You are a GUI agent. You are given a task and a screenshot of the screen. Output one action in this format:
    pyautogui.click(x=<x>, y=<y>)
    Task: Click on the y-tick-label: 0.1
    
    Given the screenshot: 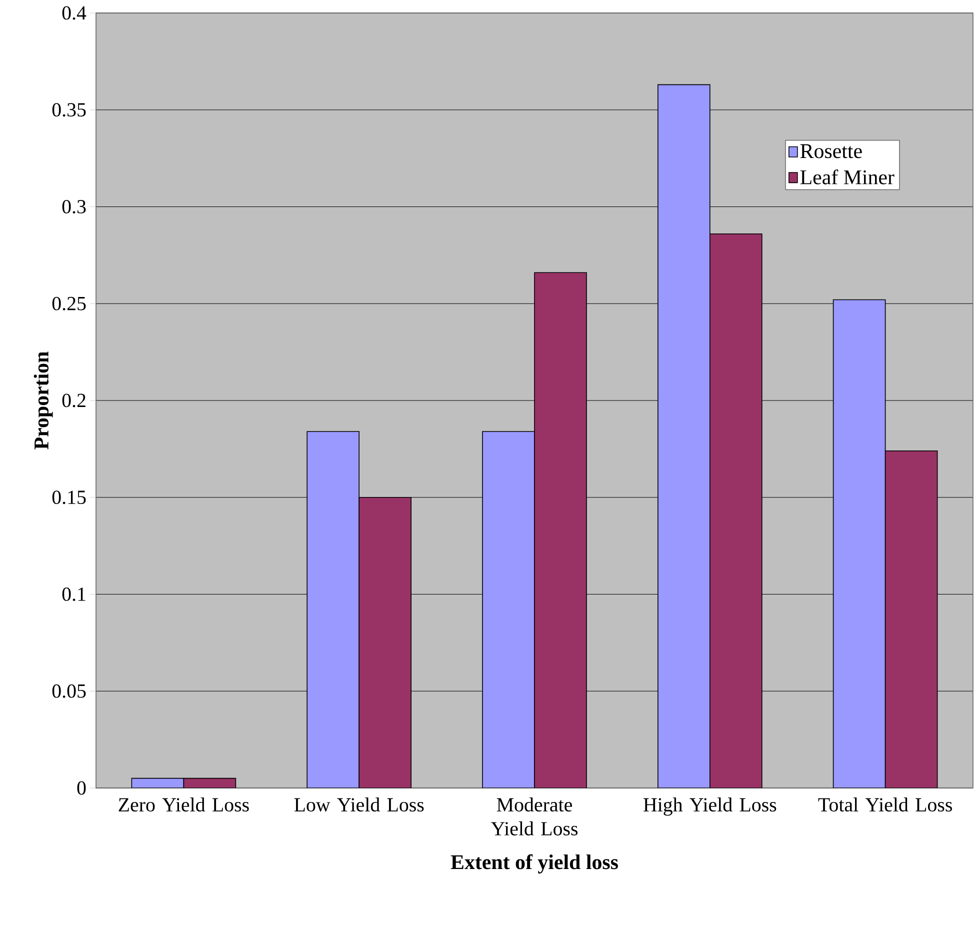 What is the action you would take?
    pyautogui.click(x=74, y=594)
    